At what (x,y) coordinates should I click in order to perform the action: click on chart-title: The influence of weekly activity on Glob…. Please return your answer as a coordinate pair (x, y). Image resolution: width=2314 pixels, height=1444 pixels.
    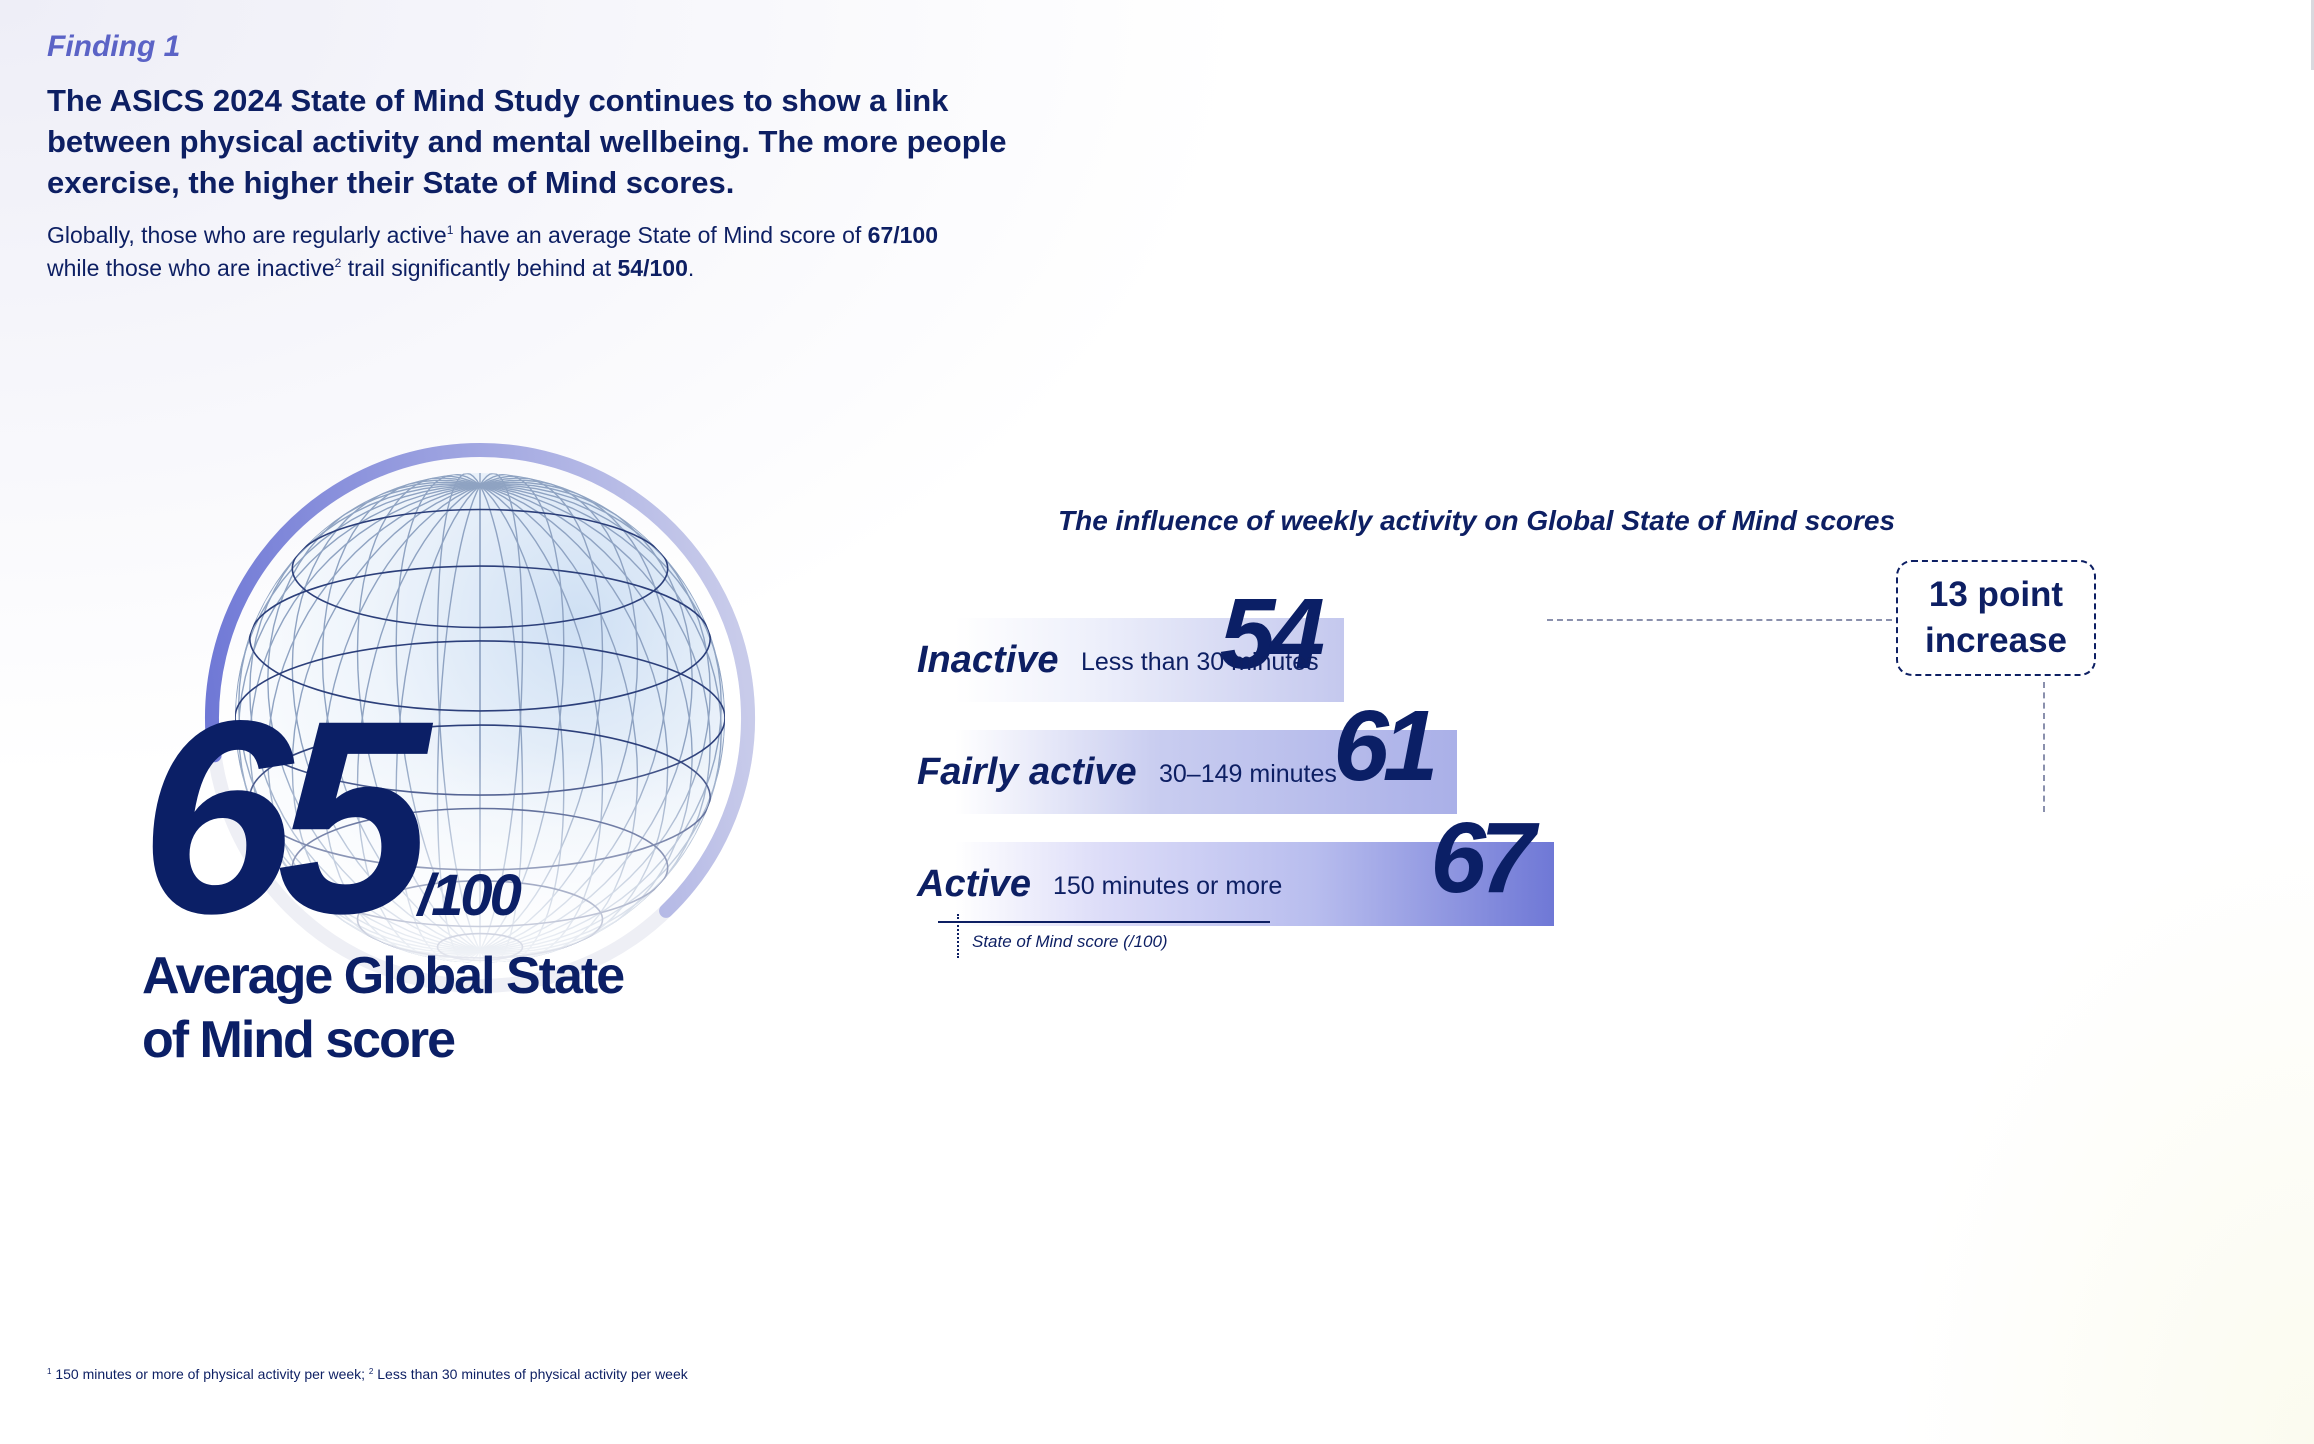
    Looking at the image, I should click on (1477, 520).